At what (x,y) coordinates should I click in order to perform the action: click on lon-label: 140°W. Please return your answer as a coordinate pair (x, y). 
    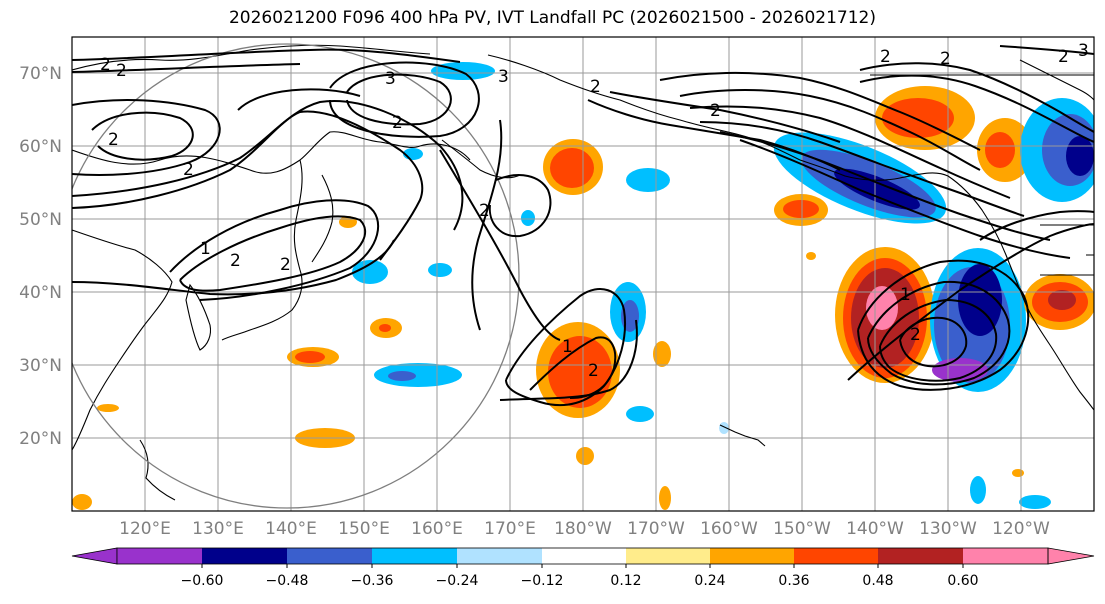
    Looking at the image, I should click on (875, 529).